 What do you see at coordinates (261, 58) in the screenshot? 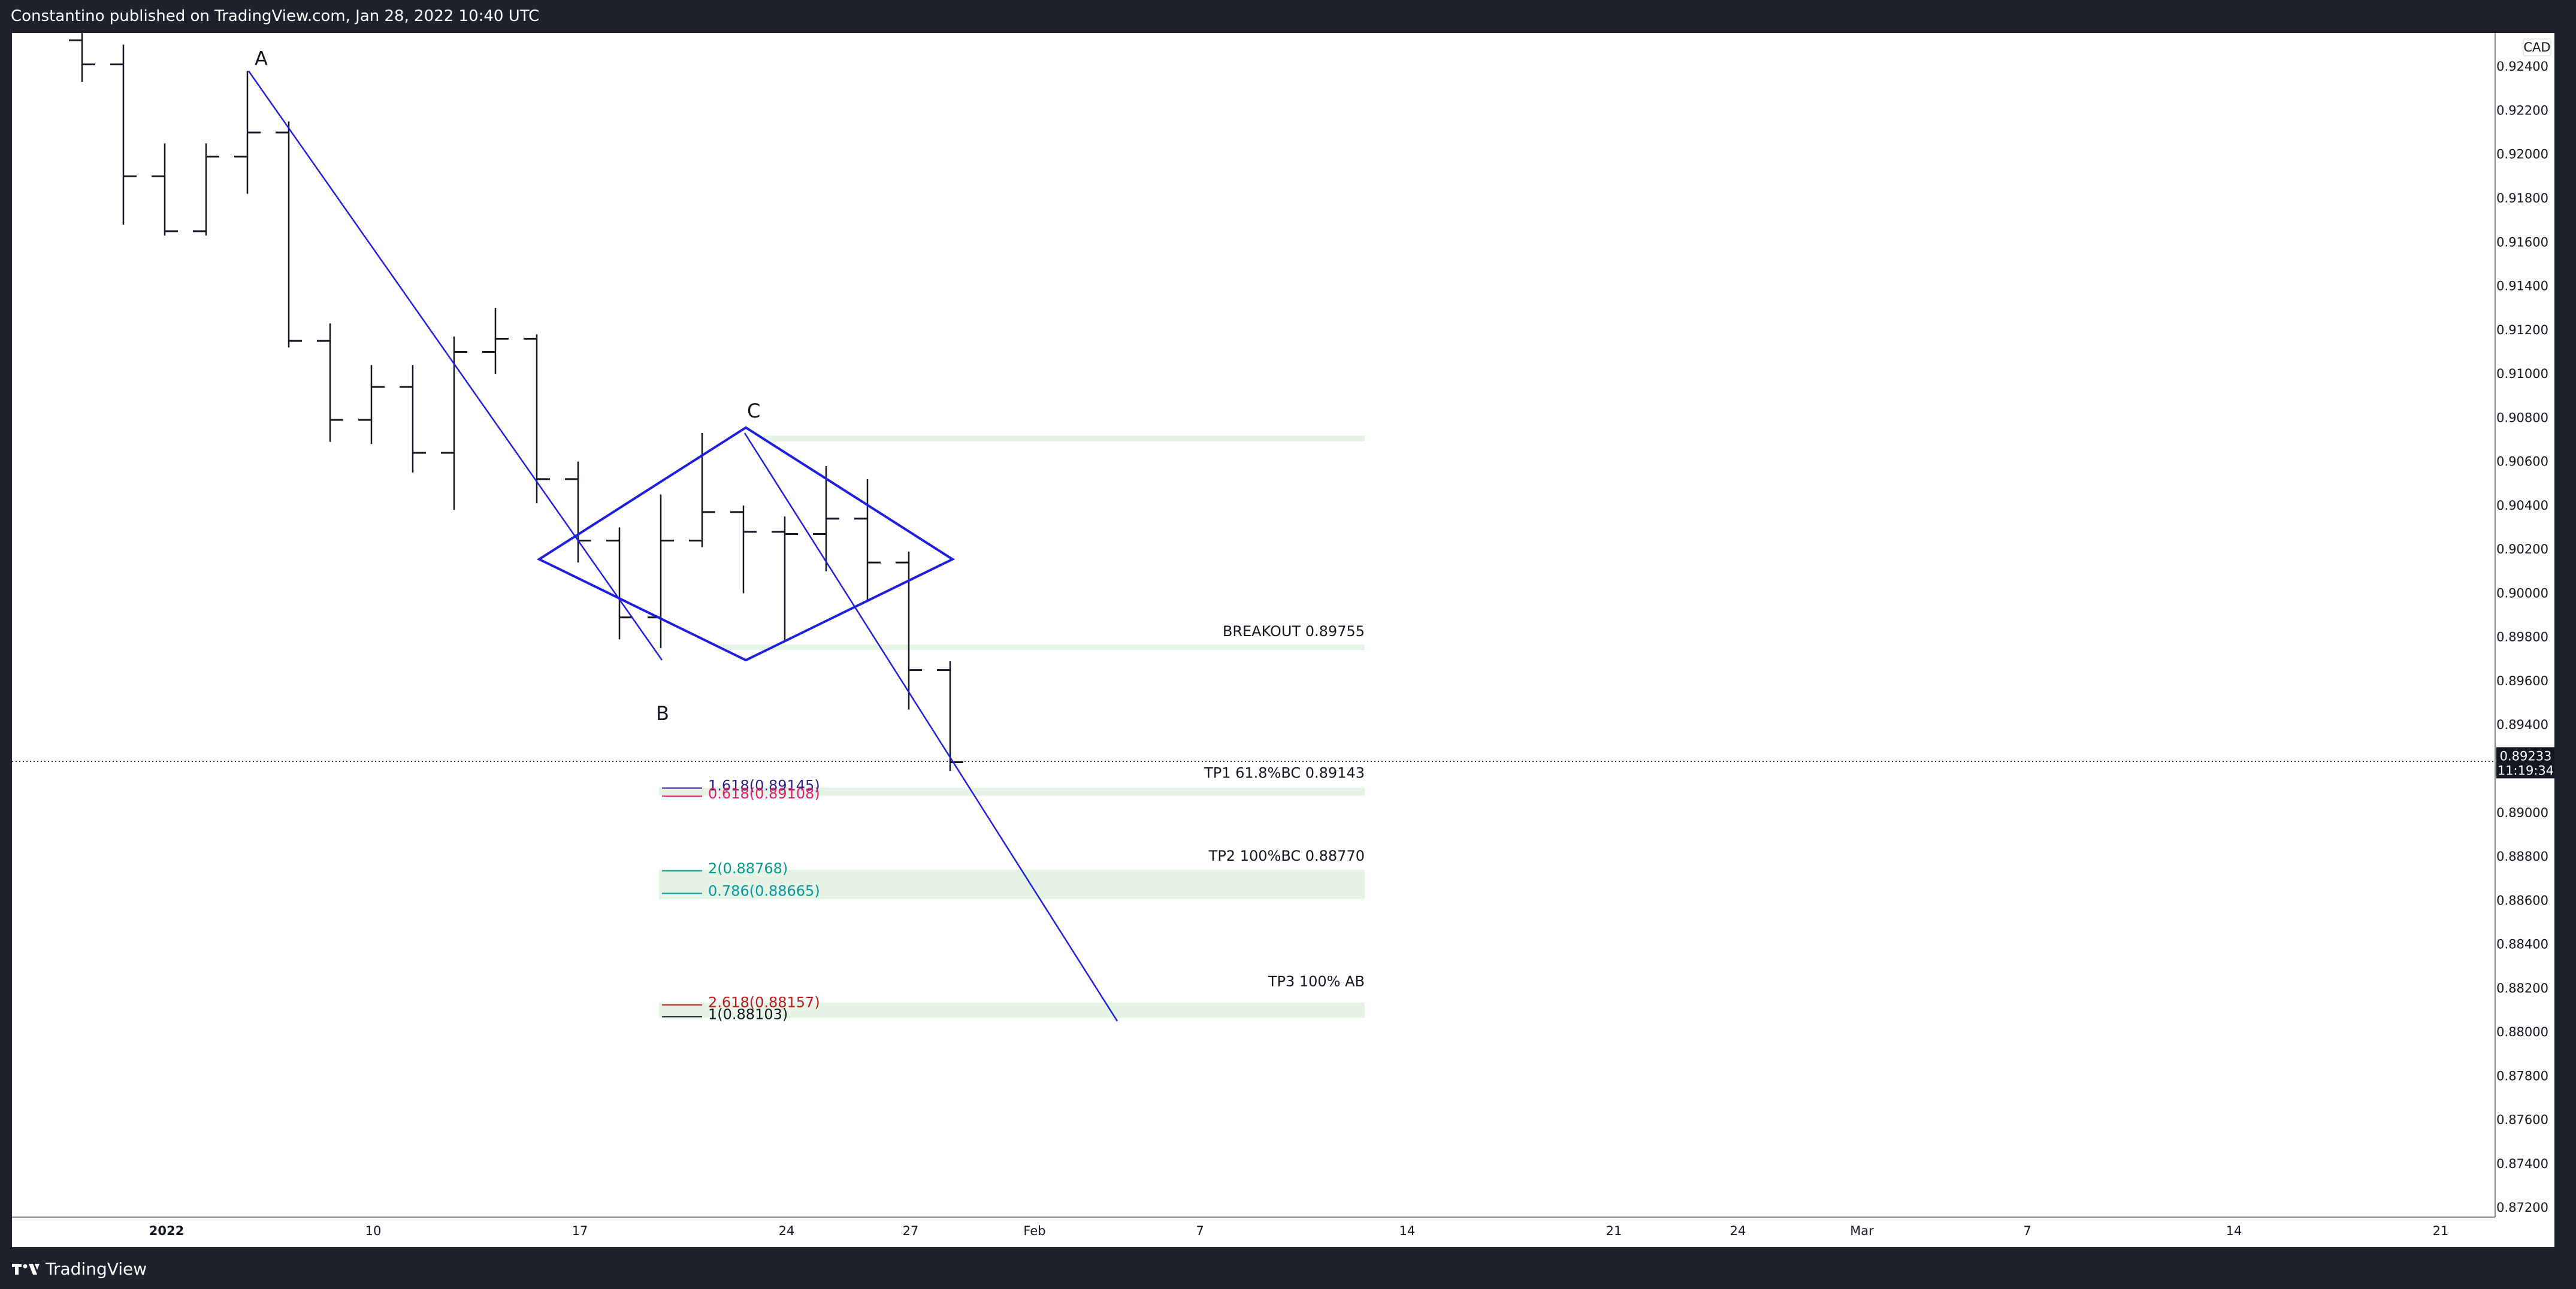
I see `point-label-a: A` at bounding box center [261, 58].